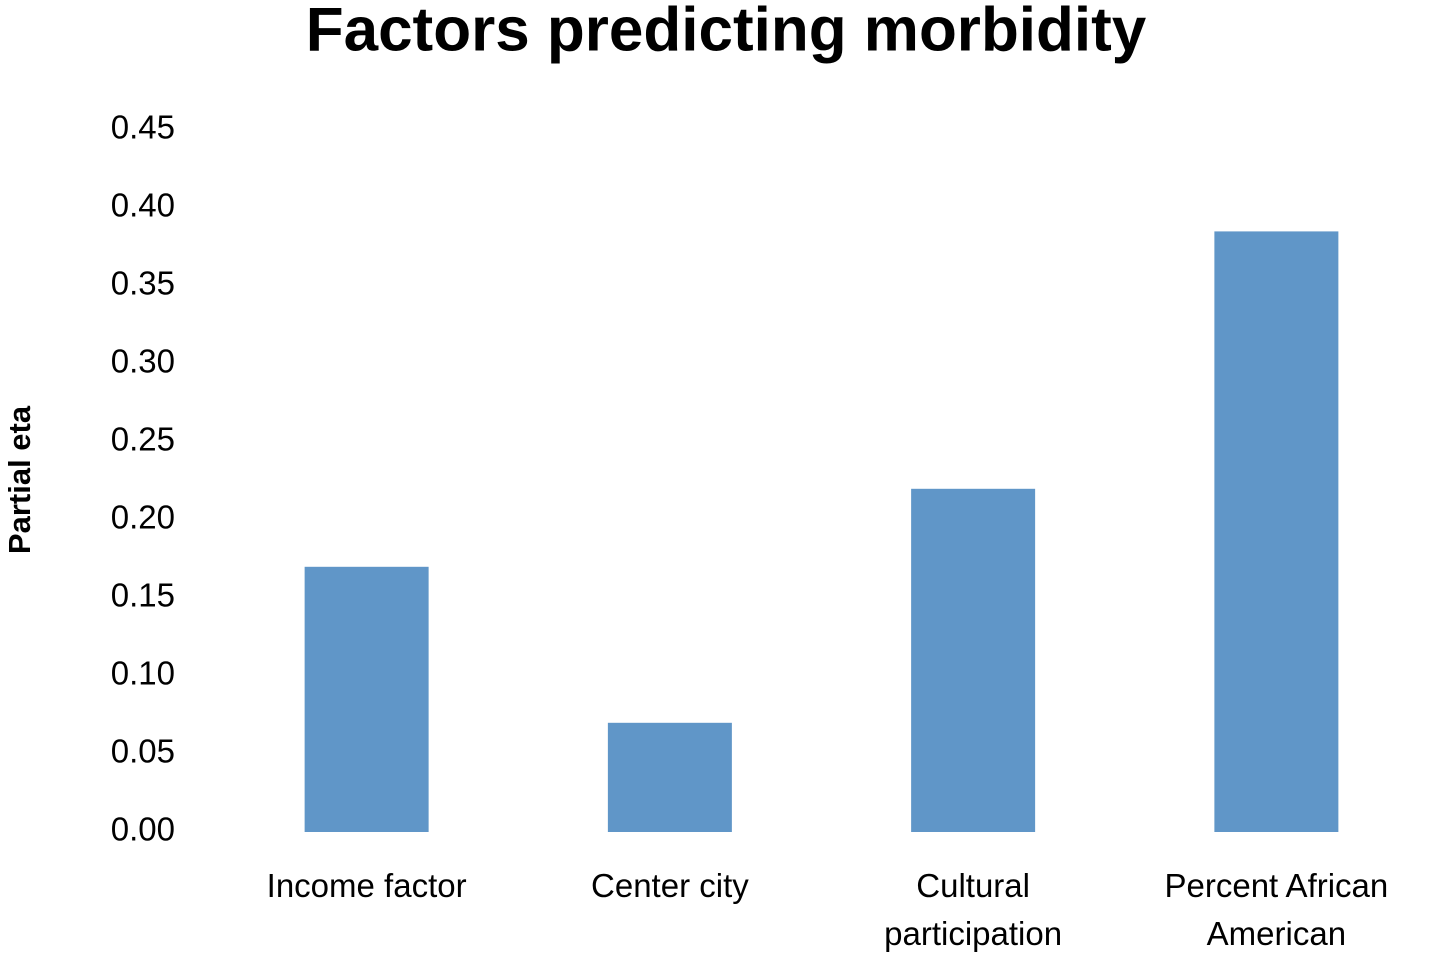  I want to click on y-tick-label: 0.30, so click(143, 361).